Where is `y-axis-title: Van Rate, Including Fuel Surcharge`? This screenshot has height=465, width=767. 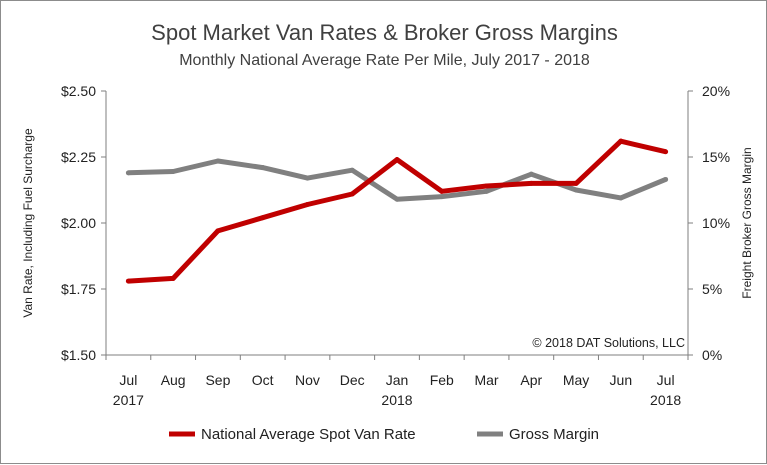 y-axis-title: Van Rate, Including Fuel Surcharge is located at coordinates (28, 223).